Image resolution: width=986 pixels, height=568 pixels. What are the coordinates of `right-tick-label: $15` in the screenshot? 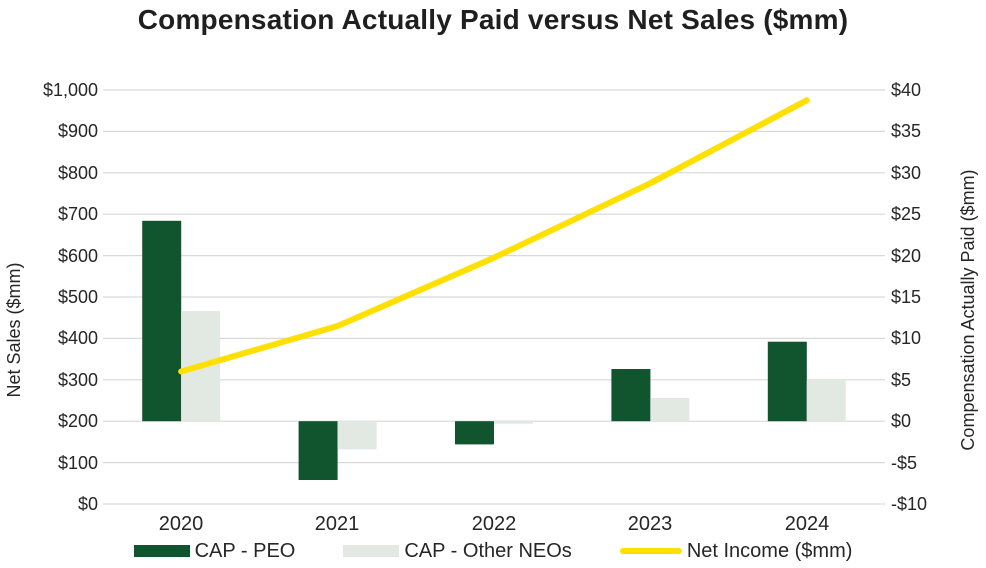 It's located at (906, 297).